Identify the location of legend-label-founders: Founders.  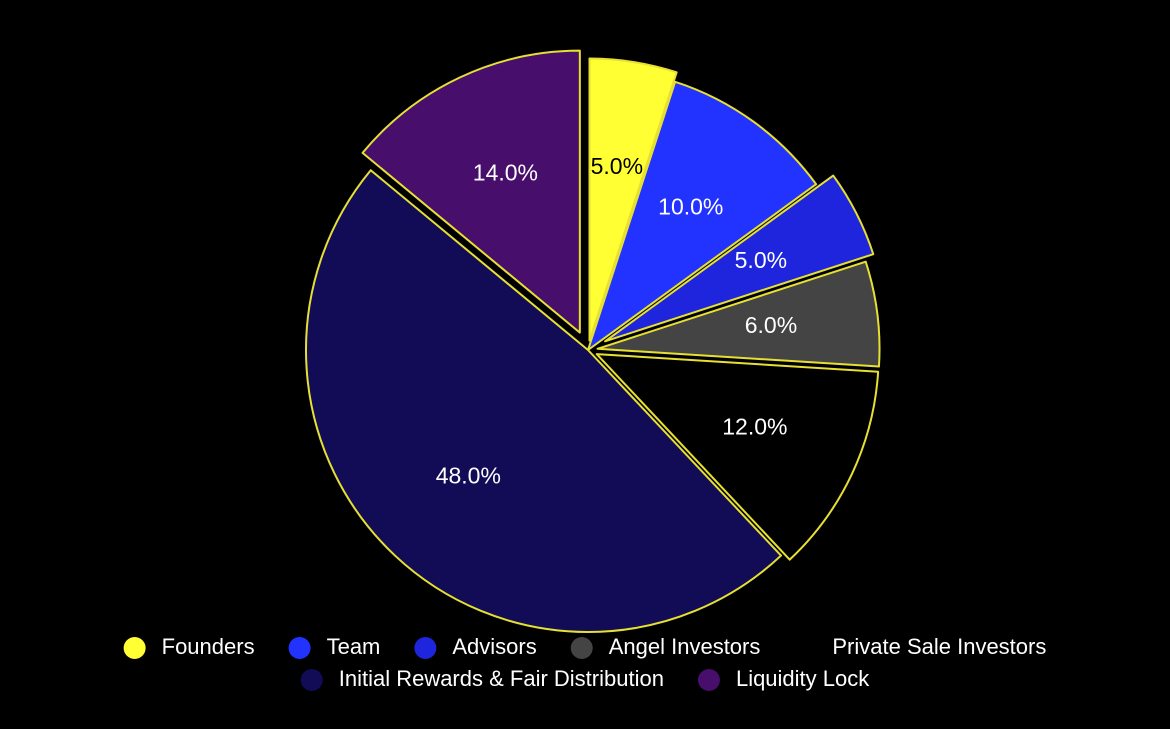
(208, 646).